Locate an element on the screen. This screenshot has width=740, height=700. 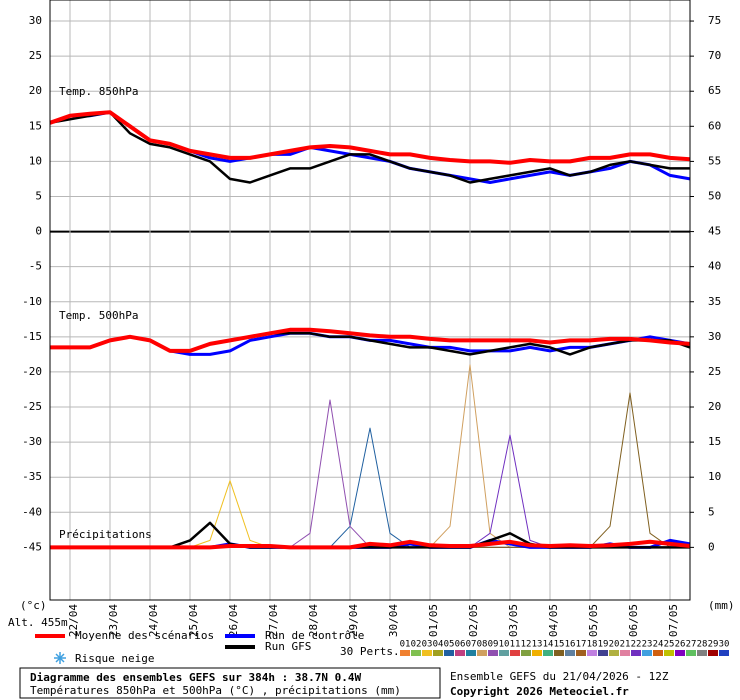
x-tick-label: 04/05 is located at coordinates (553, 620).